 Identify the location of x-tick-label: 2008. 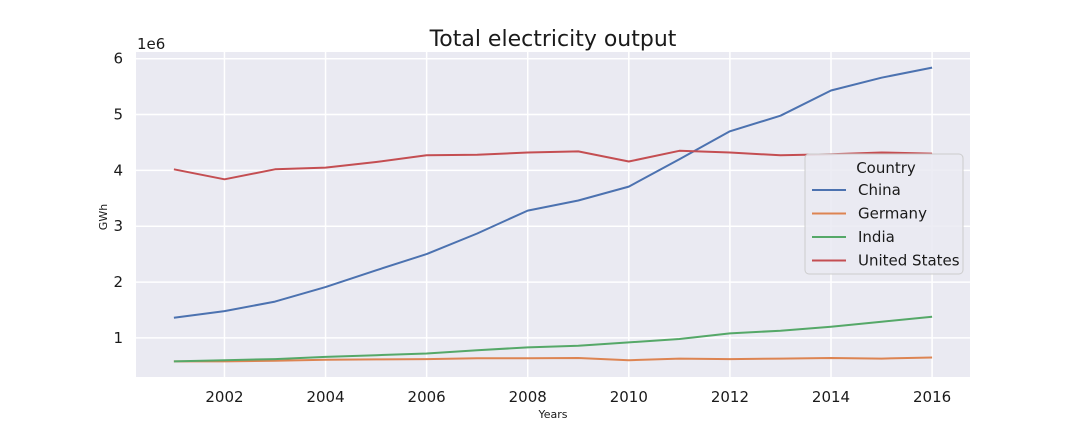
(528, 397).